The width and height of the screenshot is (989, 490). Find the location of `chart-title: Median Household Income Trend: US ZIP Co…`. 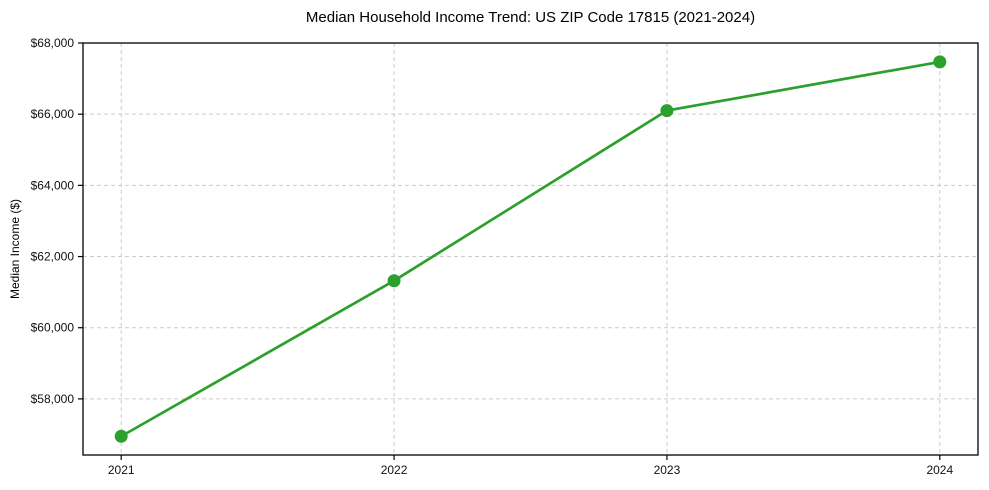

chart-title: Median Household Income Trend: US ZIP Co… is located at coordinates (530, 17).